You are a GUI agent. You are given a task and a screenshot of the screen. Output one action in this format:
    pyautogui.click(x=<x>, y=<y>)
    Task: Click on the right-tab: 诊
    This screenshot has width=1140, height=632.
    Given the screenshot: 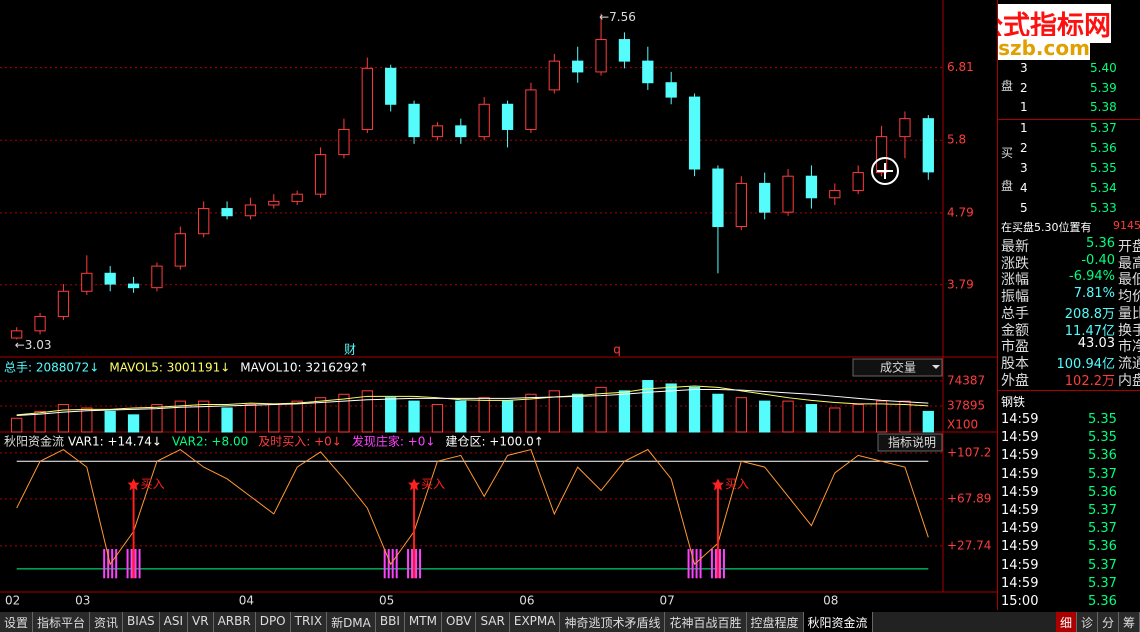 What is the action you would take?
    pyautogui.click(x=1087, y=622)
    